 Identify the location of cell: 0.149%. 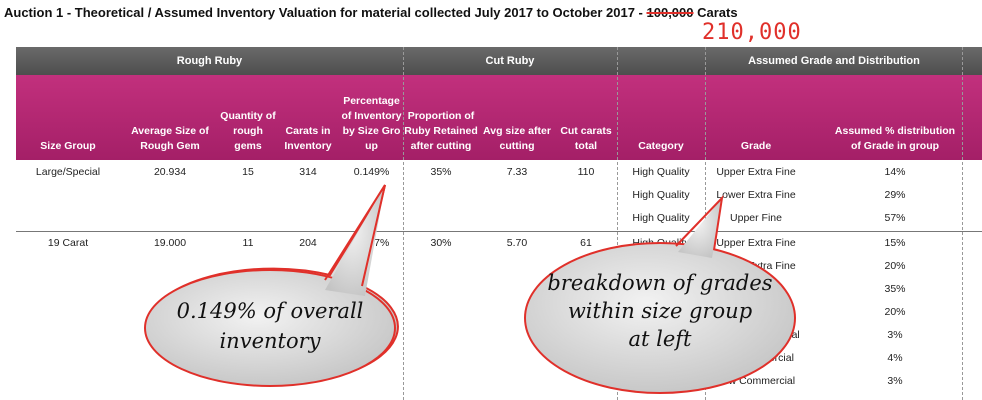
(371, 172).